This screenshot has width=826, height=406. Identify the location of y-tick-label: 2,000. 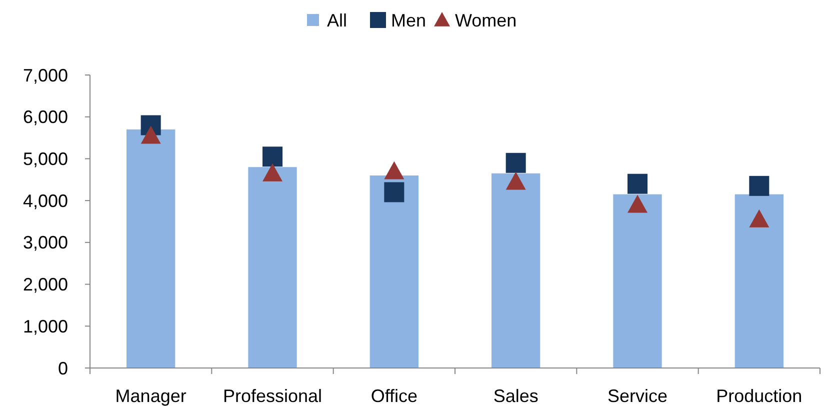
(45, 284).